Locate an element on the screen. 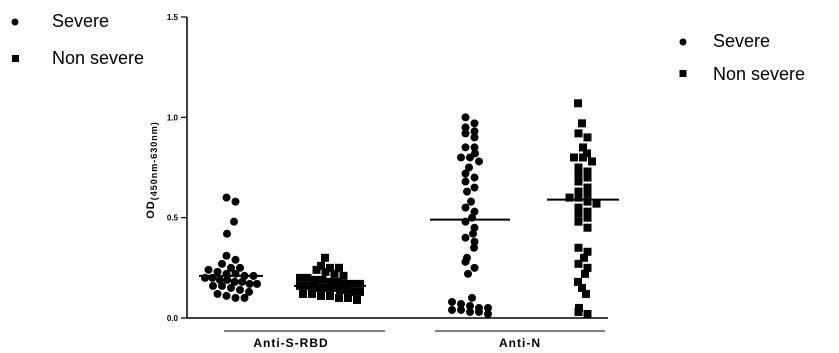  legend-right-nonsevere-label: Non severe is located at coordinates (759, 74).